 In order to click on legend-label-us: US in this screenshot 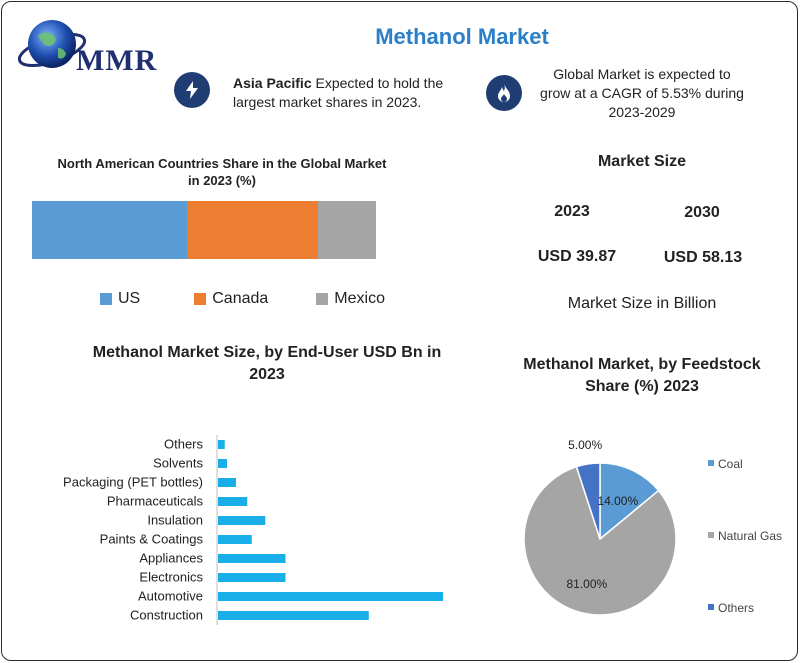, I will do `click(129, 298)`.